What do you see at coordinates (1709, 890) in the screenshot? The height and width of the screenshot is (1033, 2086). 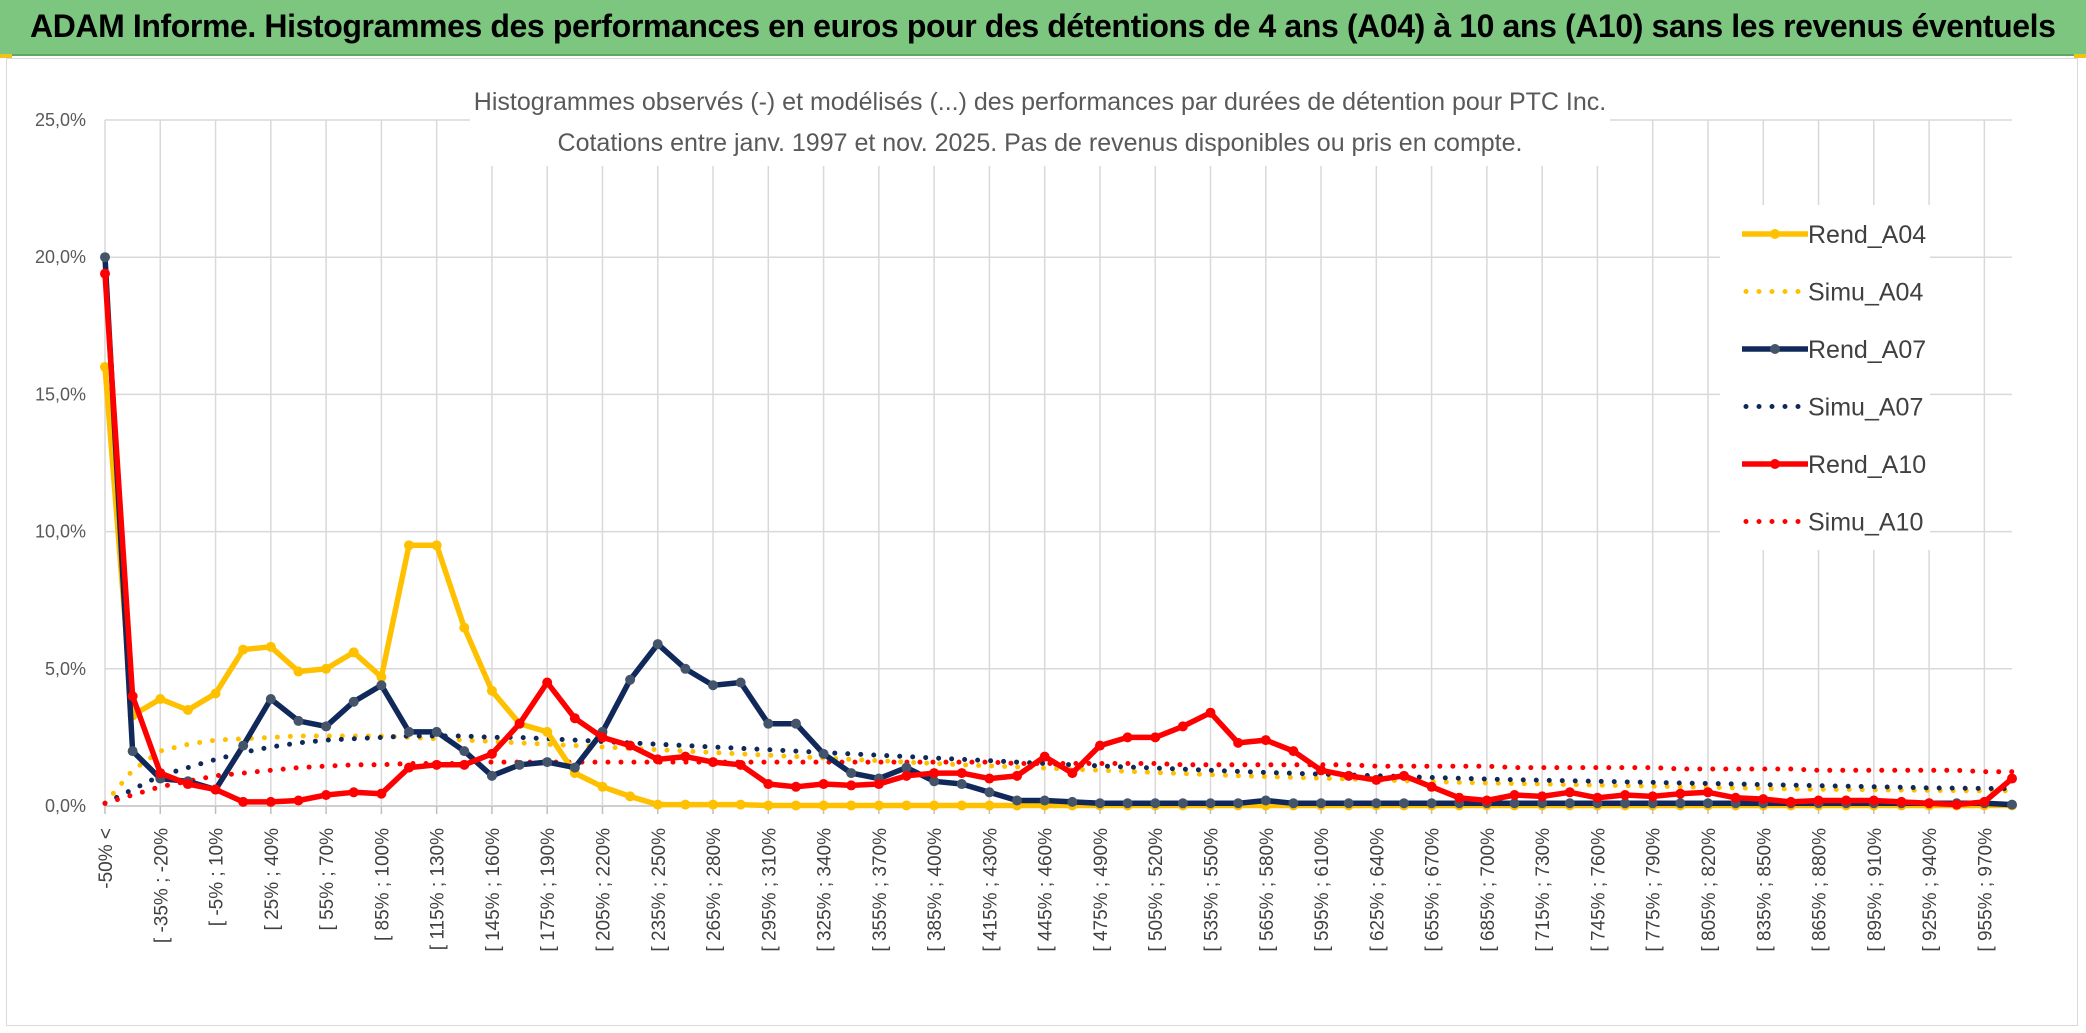 I see `x-tick-label: [ 805% ; 820%` at bounding box center [1709, 890].